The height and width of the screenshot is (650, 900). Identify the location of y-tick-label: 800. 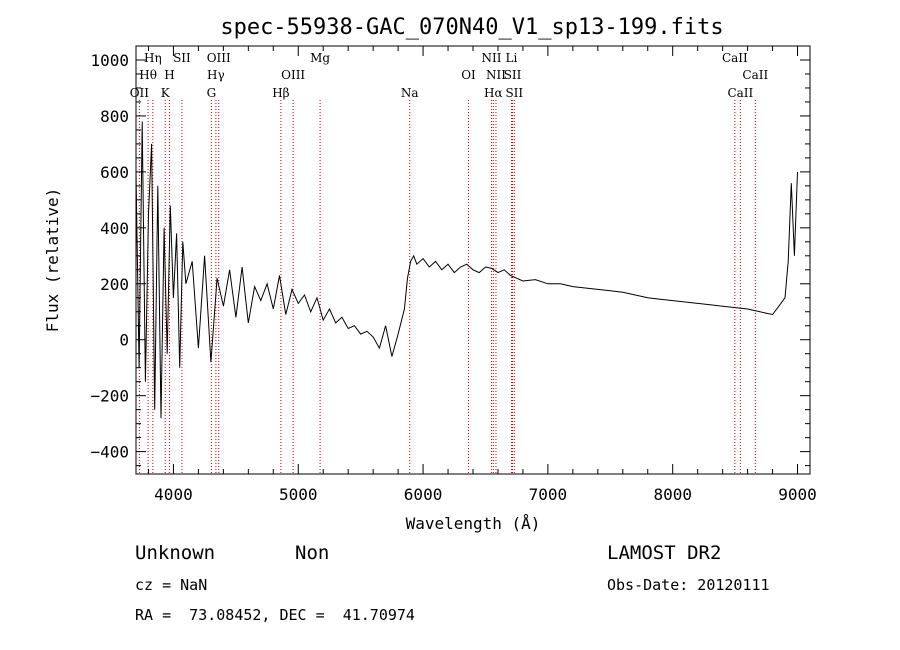
(114, 116).